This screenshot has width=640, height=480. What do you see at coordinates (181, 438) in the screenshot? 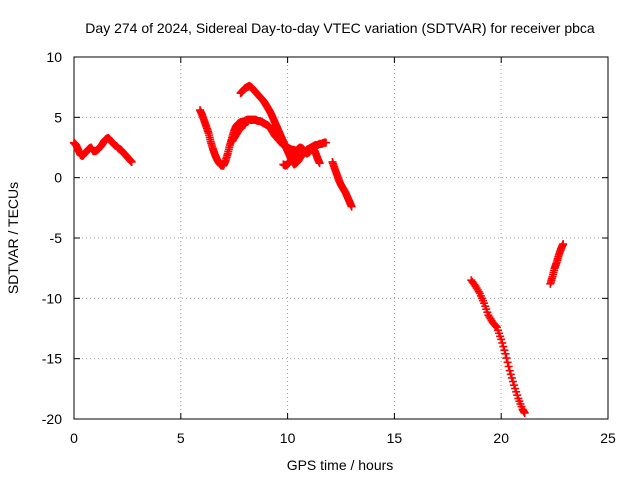
I see `x-tick-label: 5` at bounding box center [181, 438].